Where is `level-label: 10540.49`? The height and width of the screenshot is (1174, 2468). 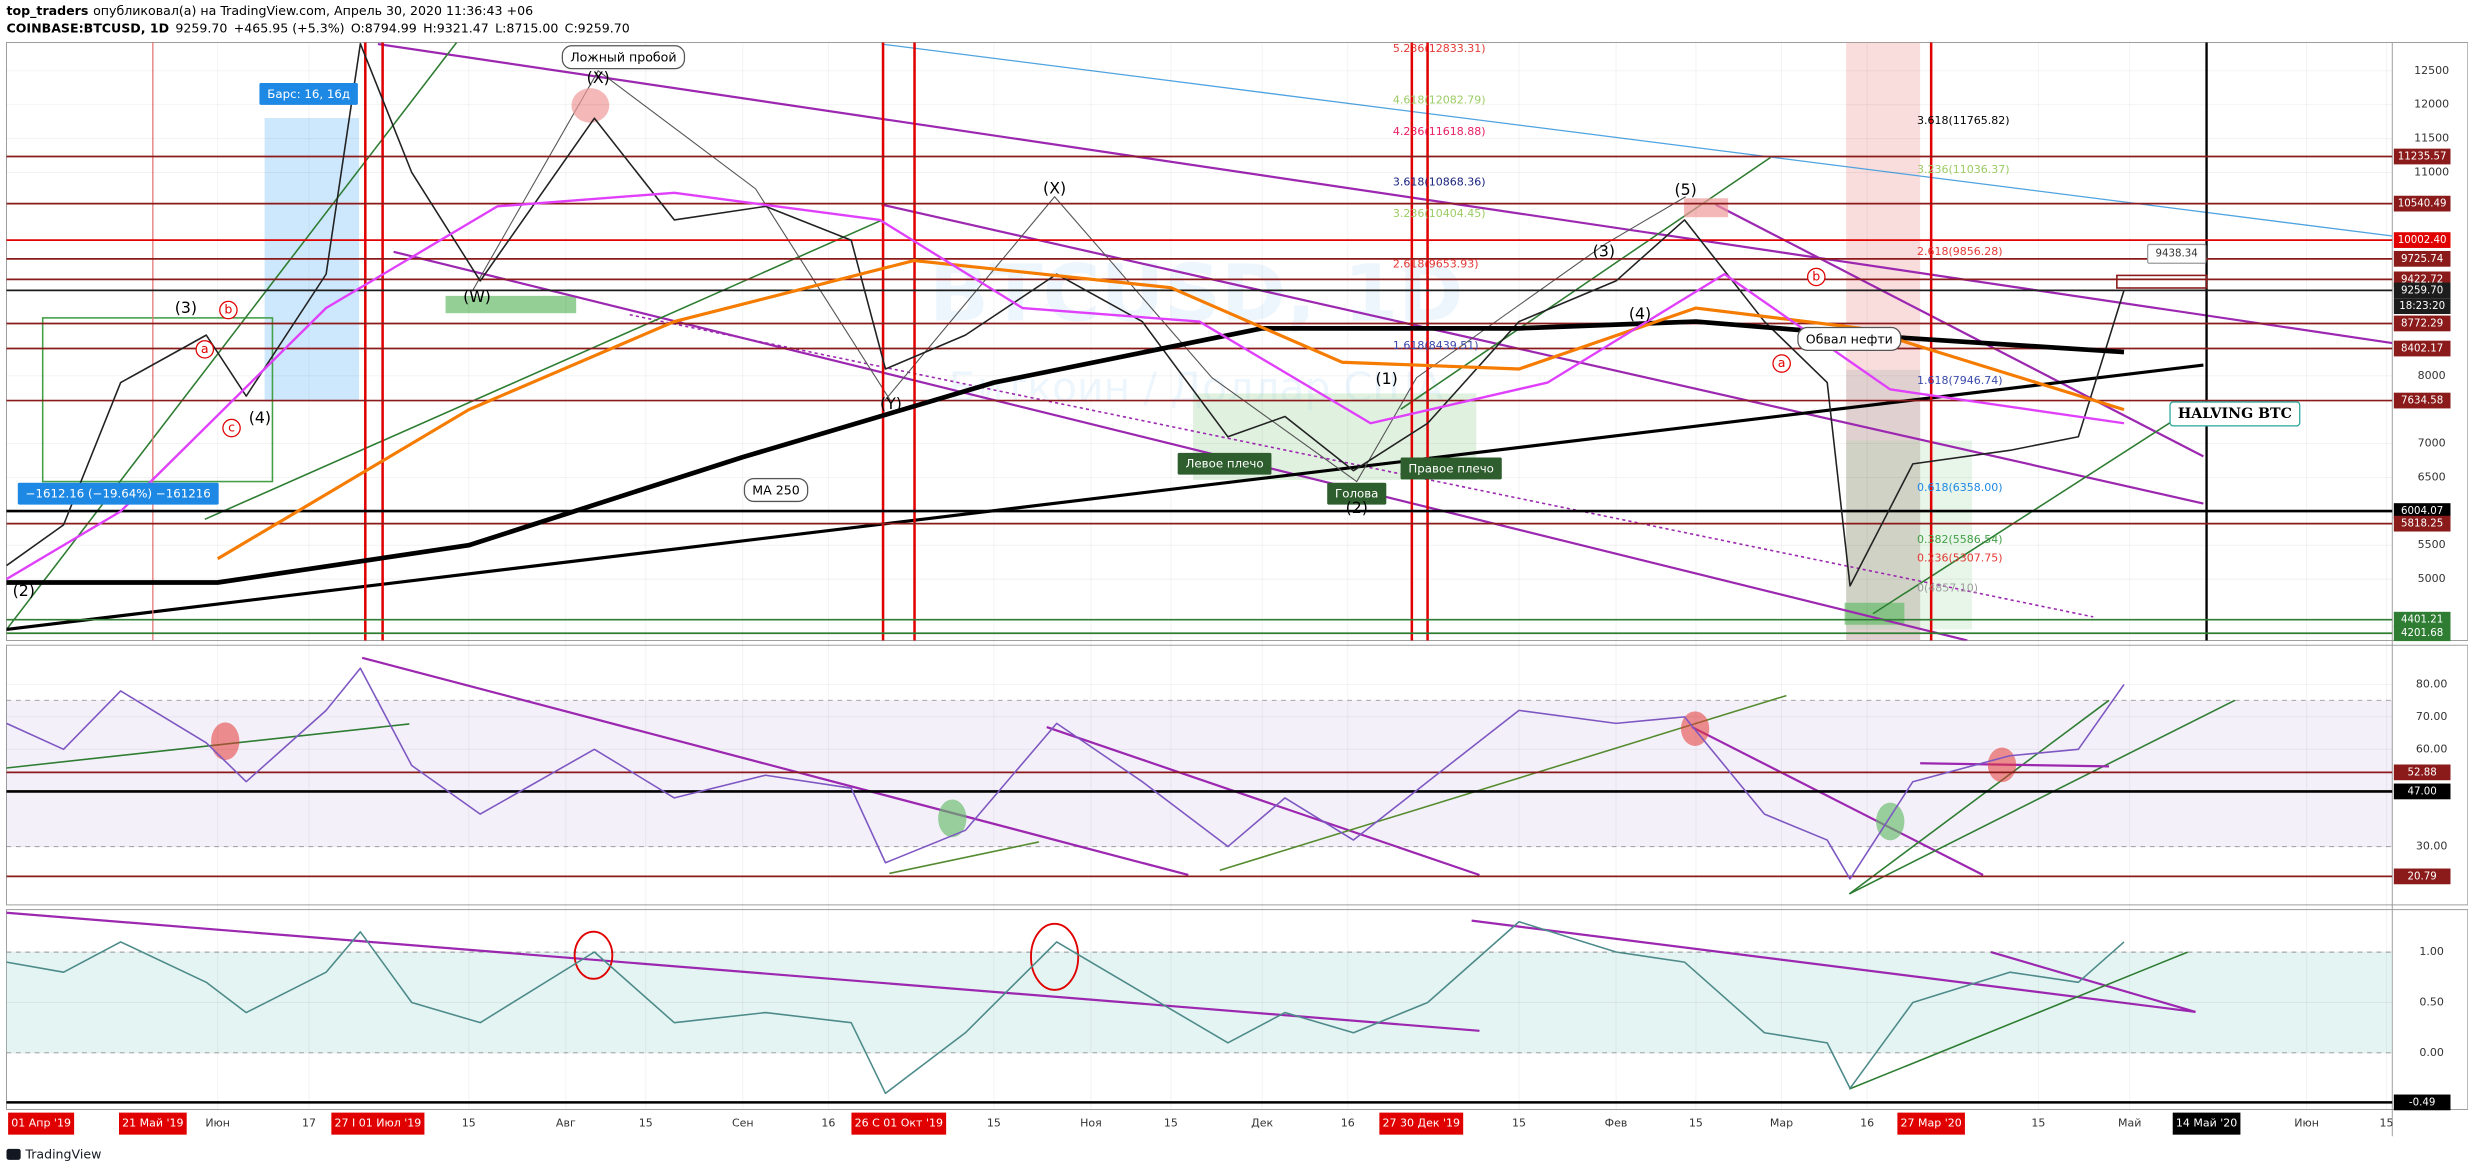 level-label: 10540.49 is located at coordinates (2422, 204).